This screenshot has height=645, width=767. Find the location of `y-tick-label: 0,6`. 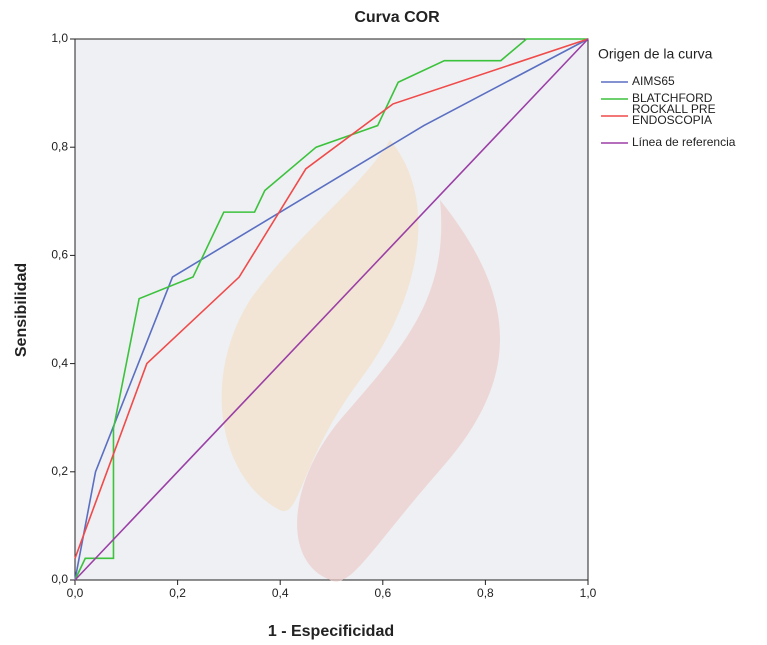

y-tick-label: 0,6 is located at coordinates (59, 255).